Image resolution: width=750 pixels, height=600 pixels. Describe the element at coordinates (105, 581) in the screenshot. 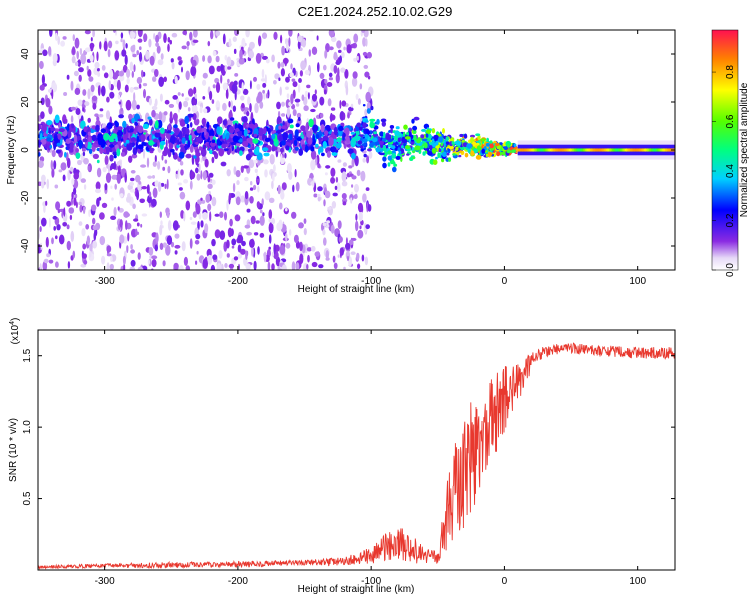

I see `snr-xtick-label: -300` at that location.